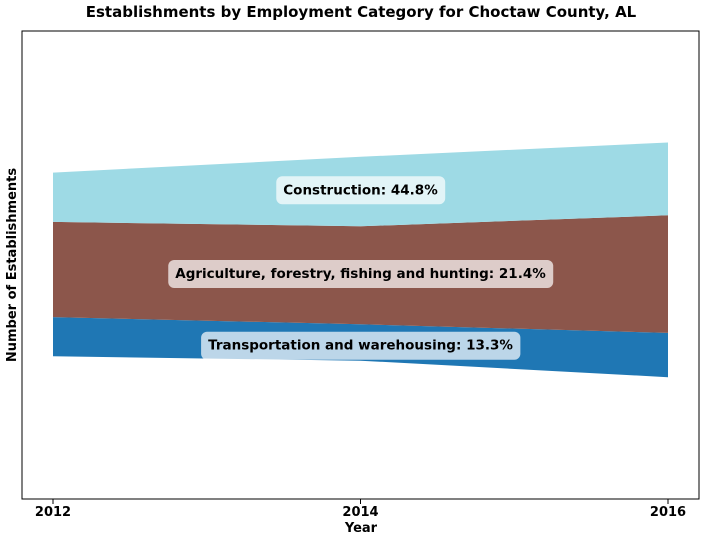 The height and width of the screenshot is (540, 704). What do you see at coordinates (53, 512) in the screenshot?
I see `x-tick-label: 2012` at bounding box center [53, 512].